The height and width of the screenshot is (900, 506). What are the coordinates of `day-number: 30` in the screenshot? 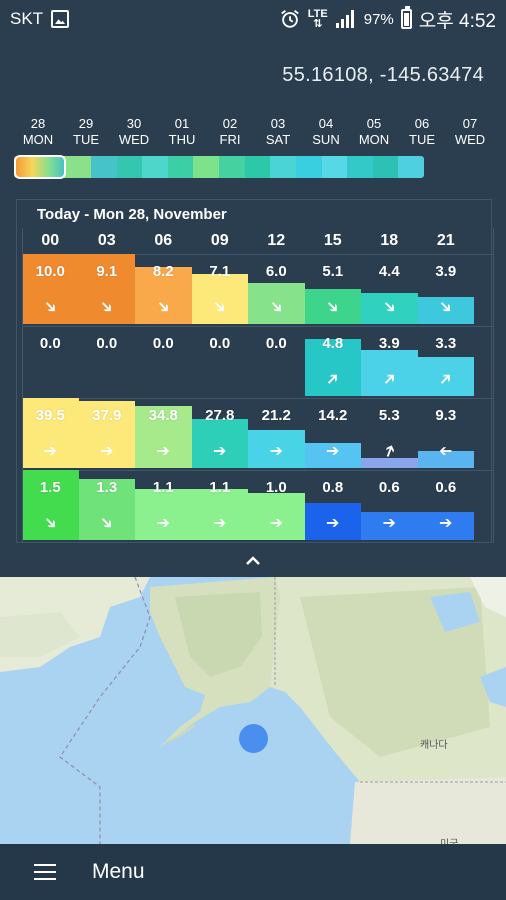 It's located at (134, 123).